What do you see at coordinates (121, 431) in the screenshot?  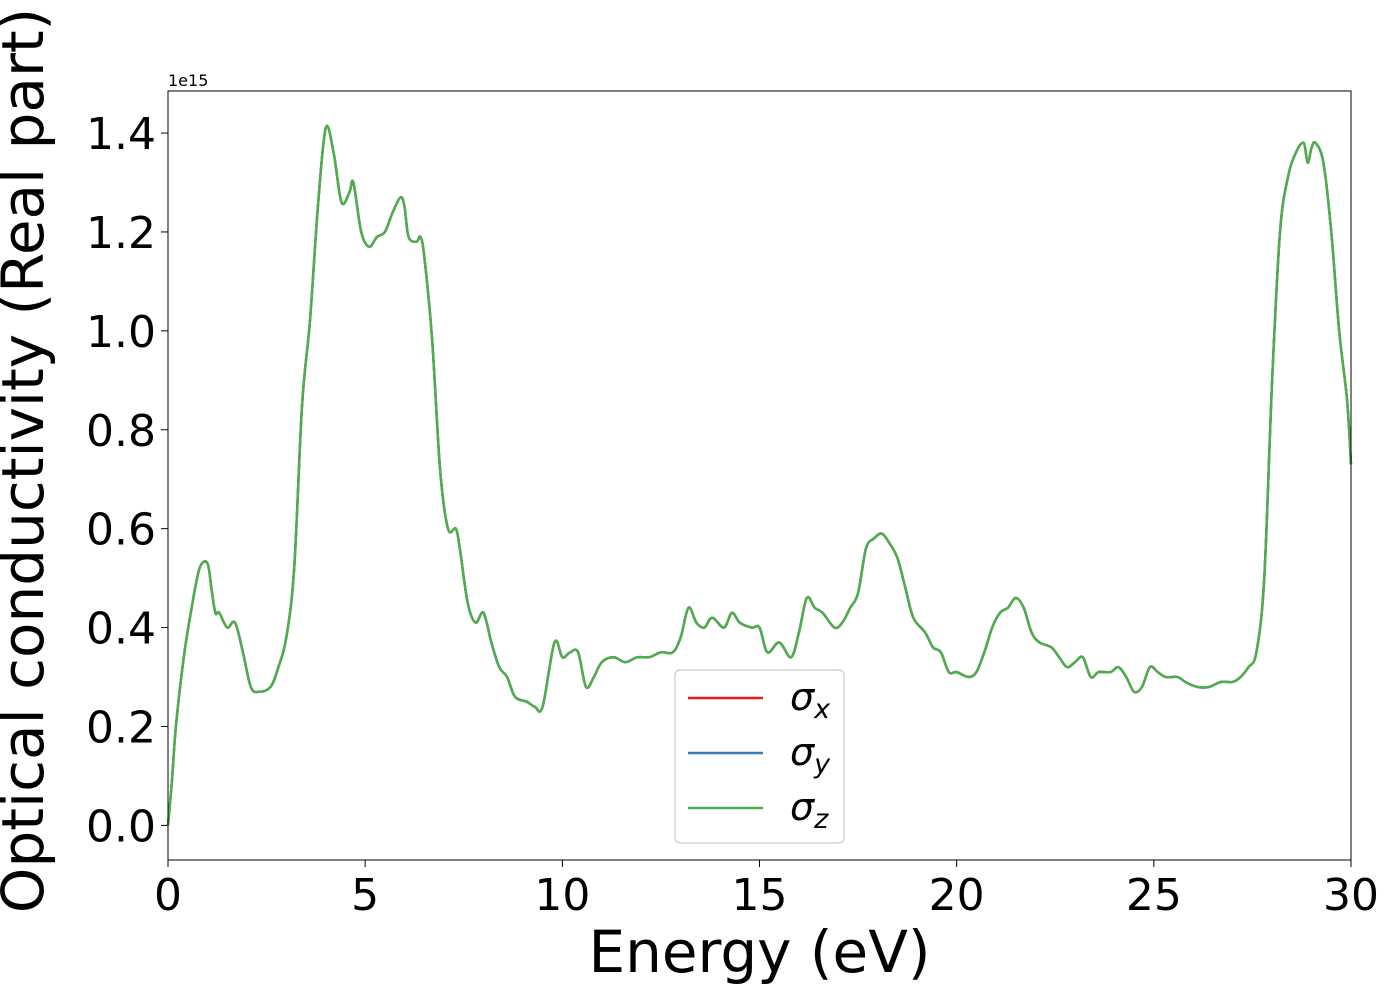 I see `y-tick-label: 0.8` at bounding box center [121, 431].